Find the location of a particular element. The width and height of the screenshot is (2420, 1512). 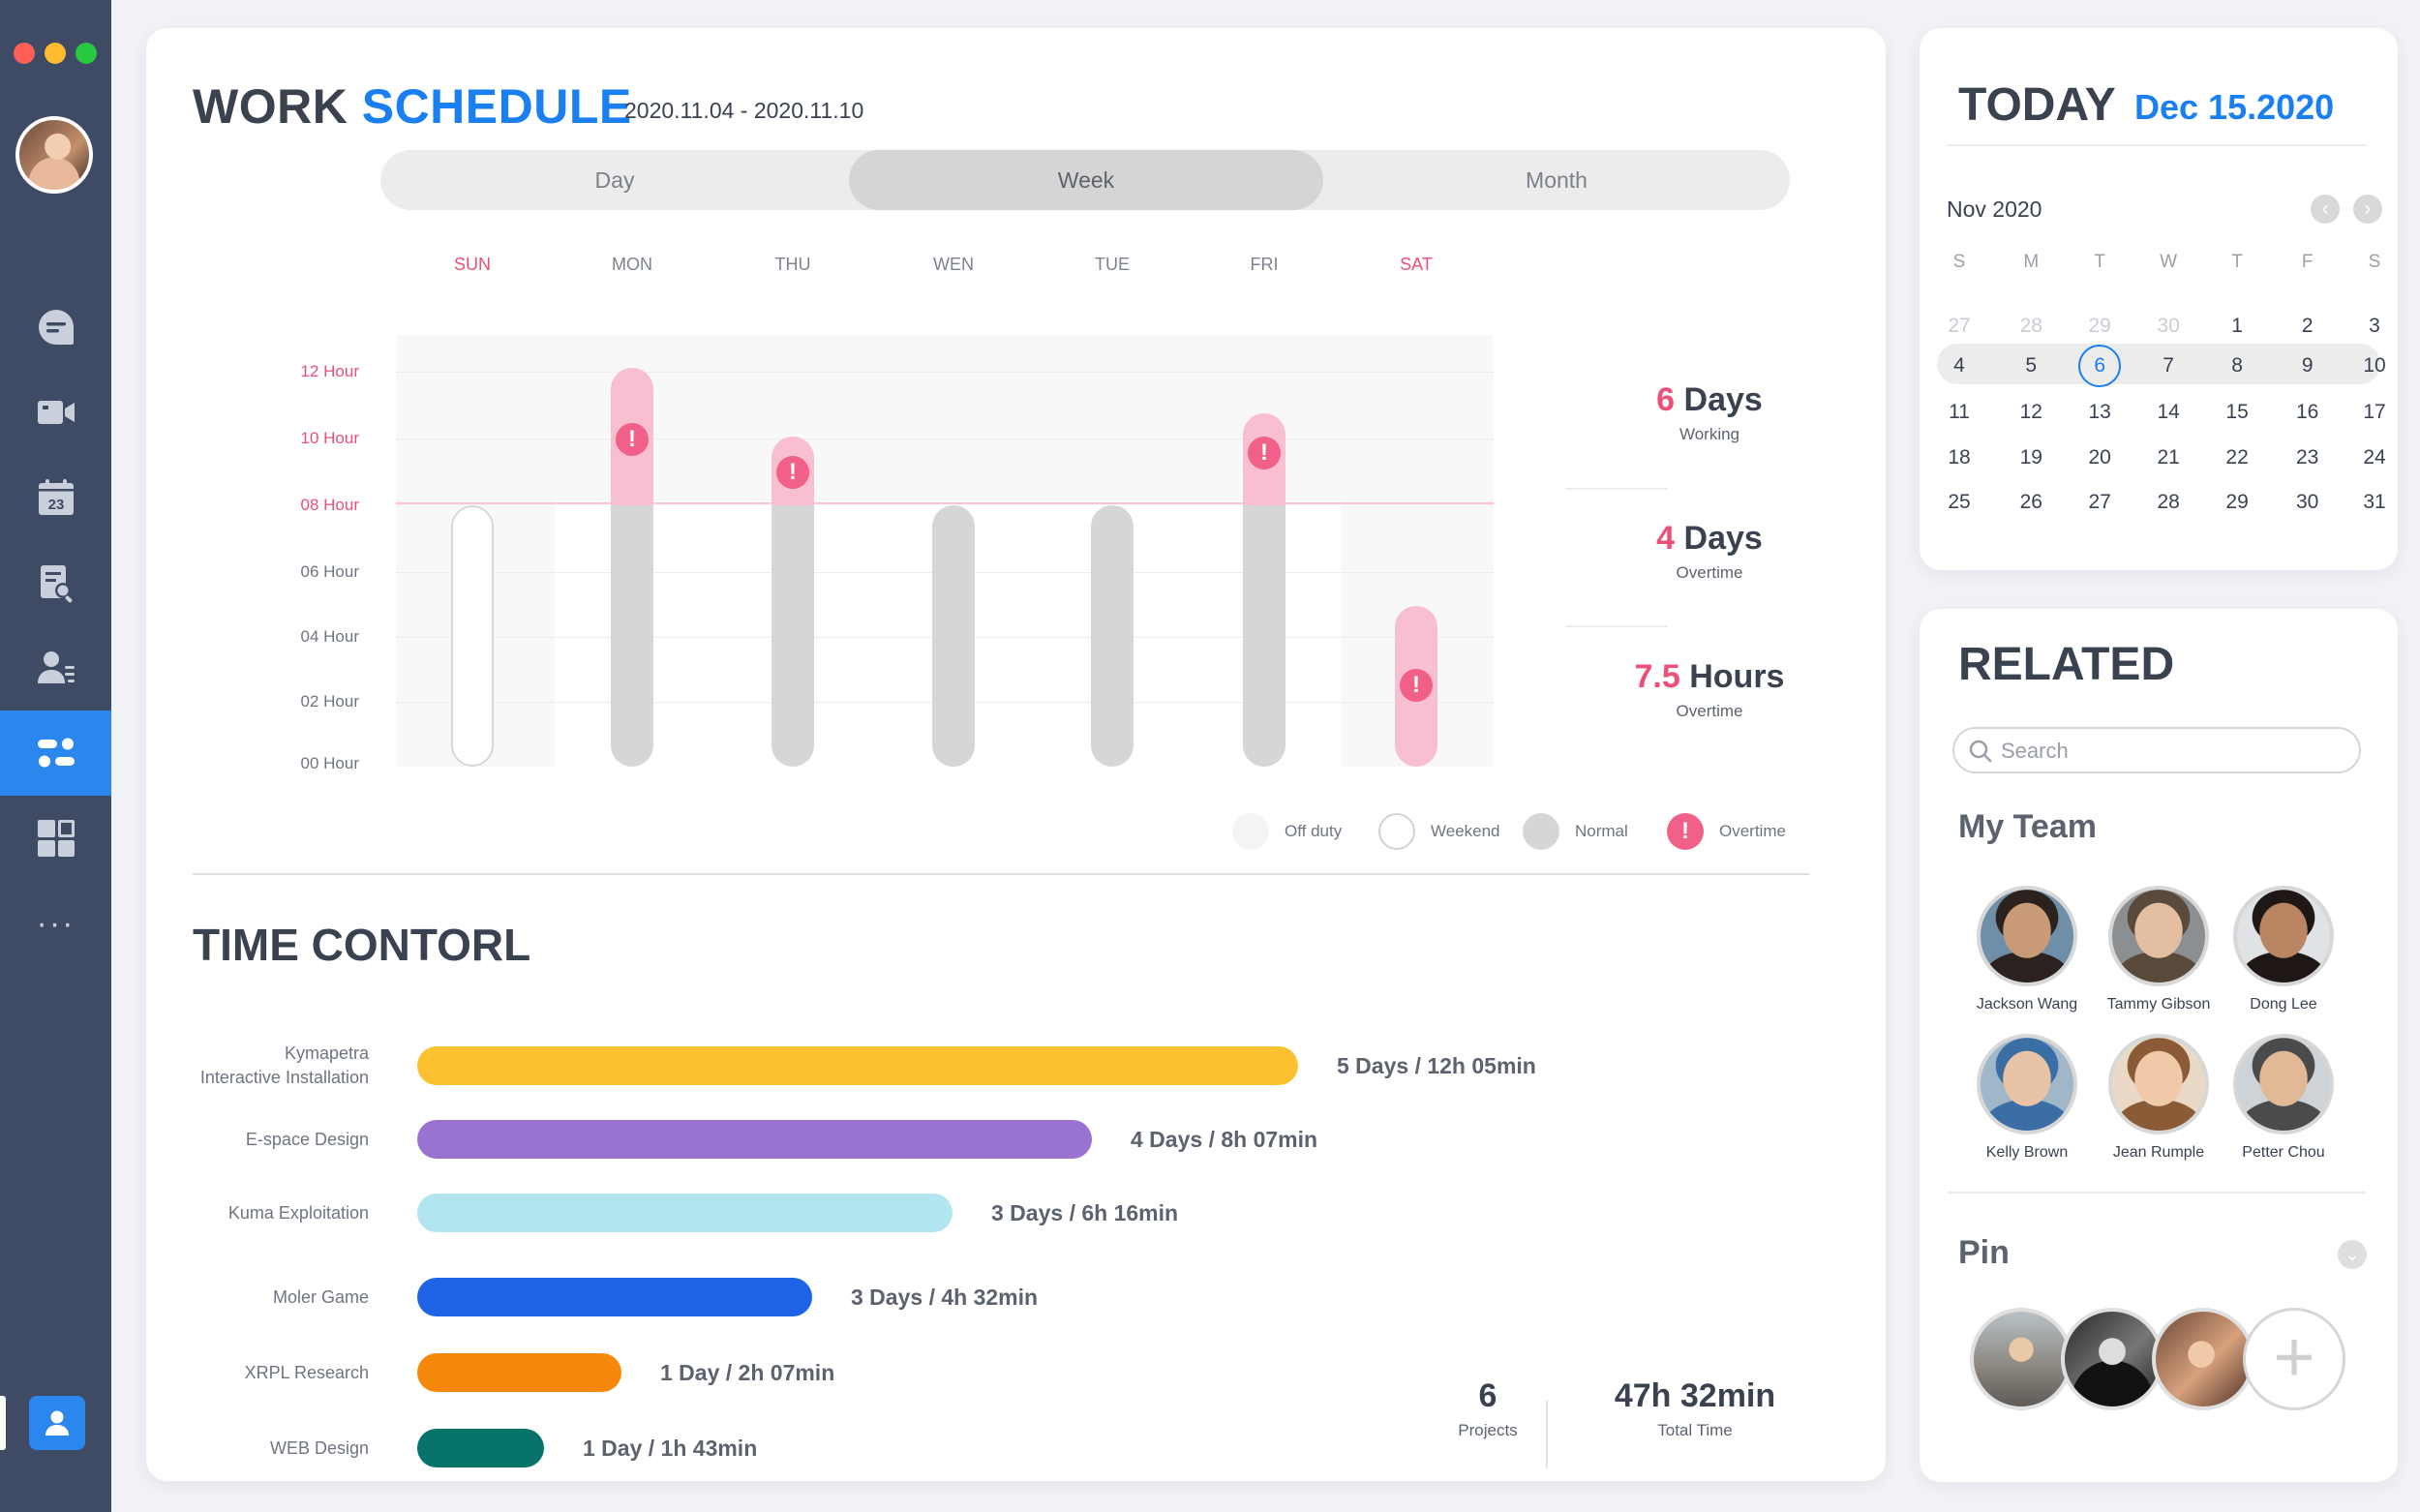

calendar-day: 14 is located at coordinates (2168, 412).